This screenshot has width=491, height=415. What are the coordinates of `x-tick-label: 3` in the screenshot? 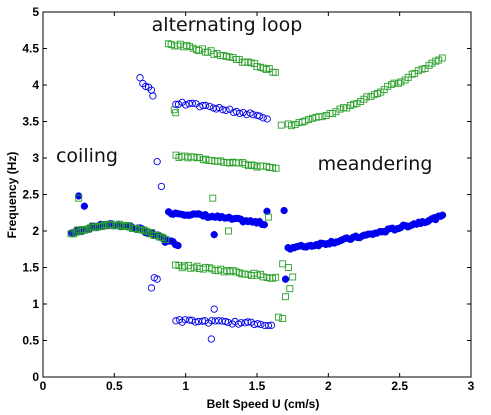 It's located at (471, 386).